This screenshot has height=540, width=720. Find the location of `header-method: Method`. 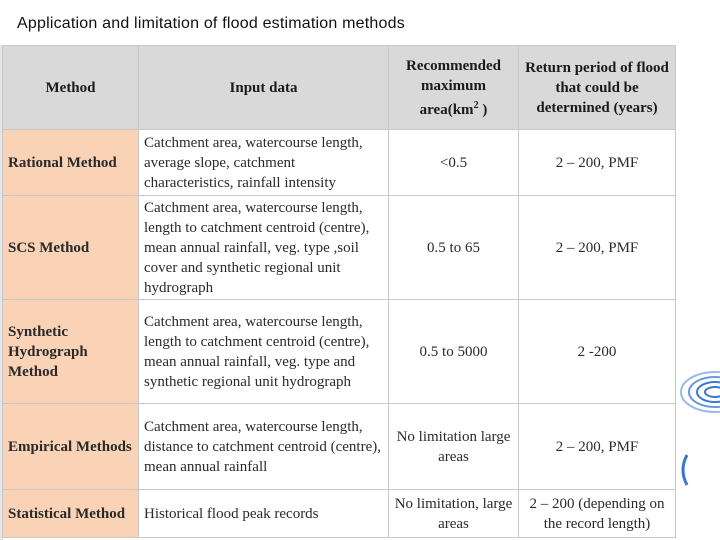

header-method: Method is located at coordinates (70, 87).